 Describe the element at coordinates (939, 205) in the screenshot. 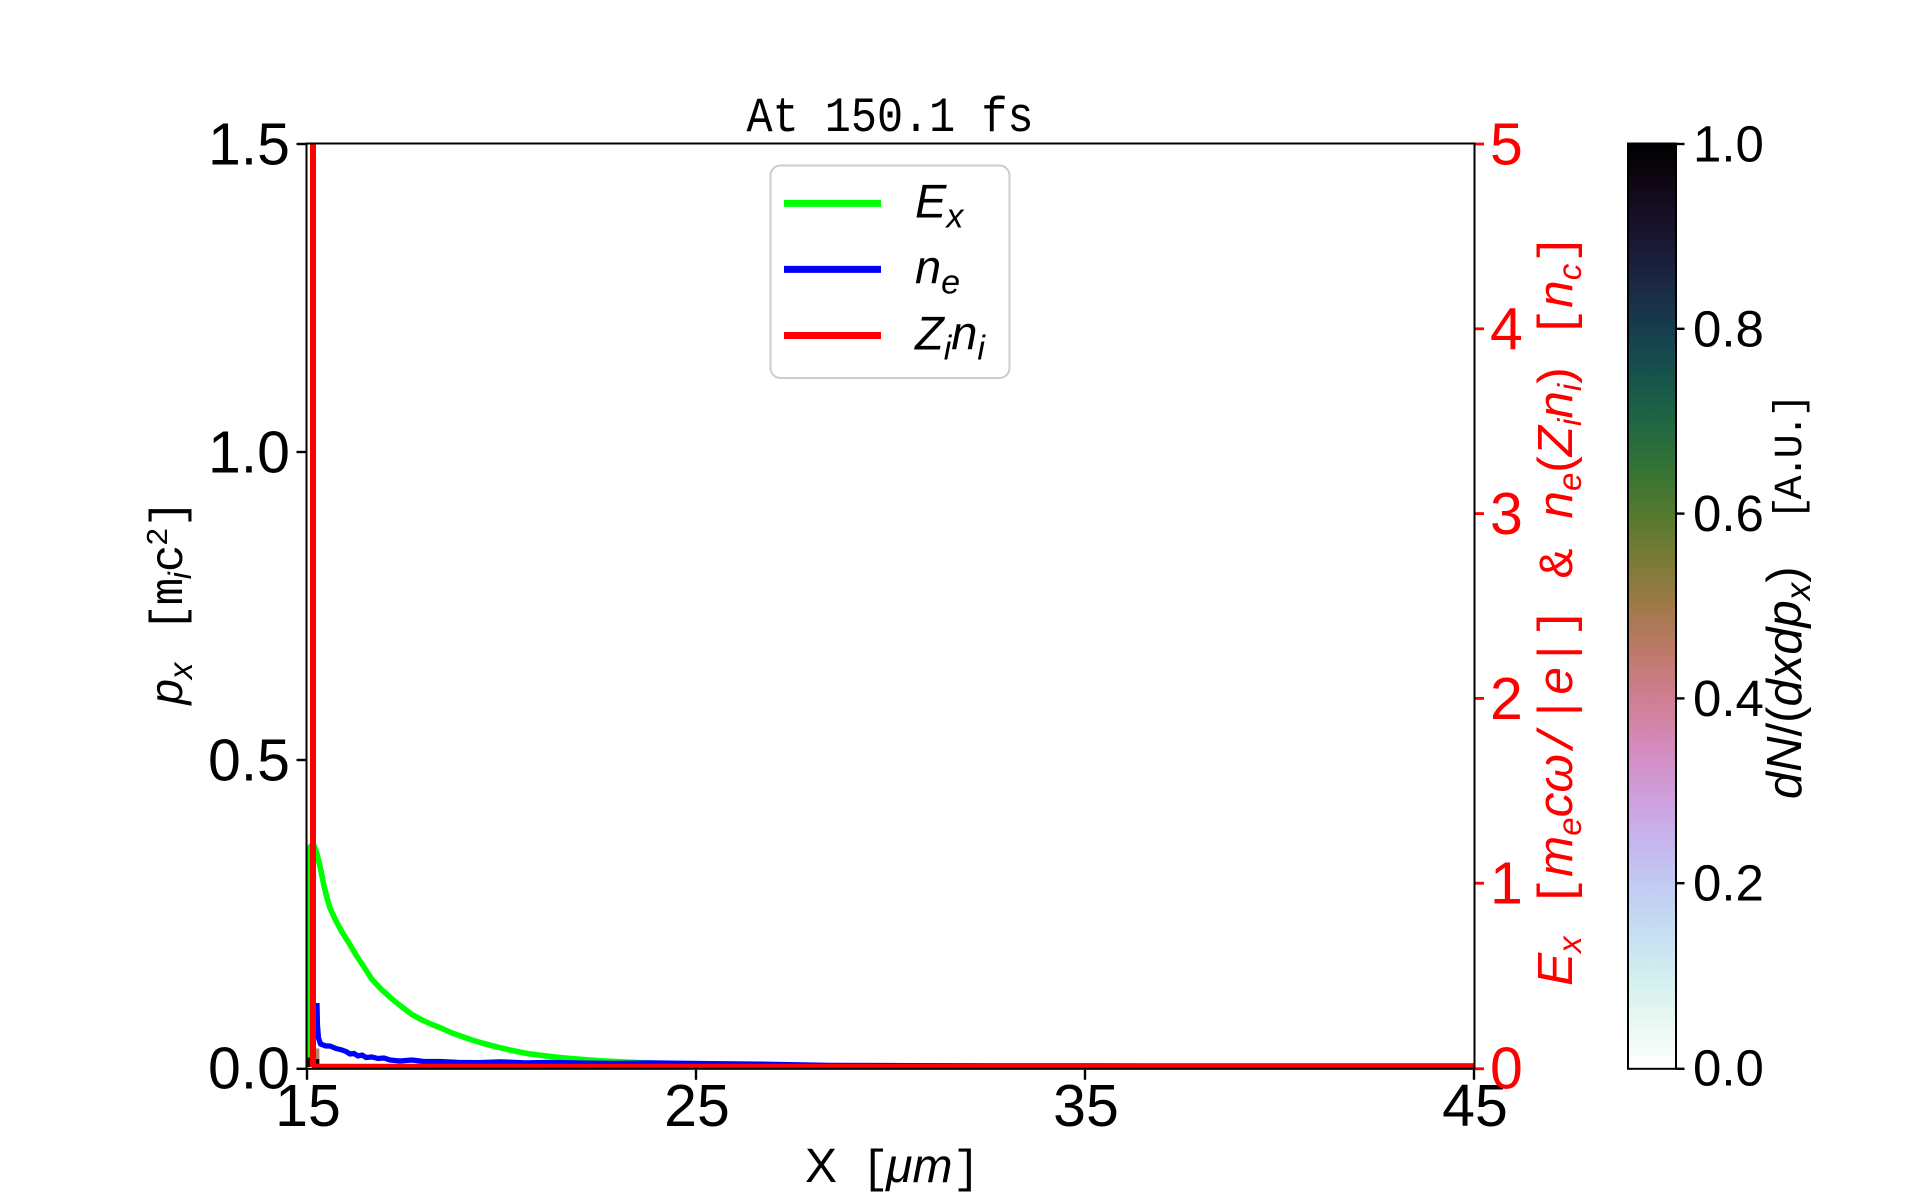

I see `svg-text: Ex` at that location.